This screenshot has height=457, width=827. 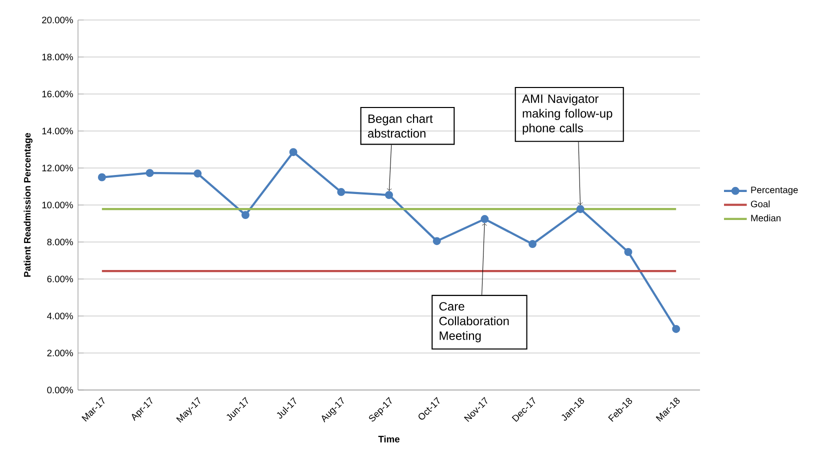 What do you see at coordinates (60, 353) in the screenshot?
I see `y-tick-label: 2.00%` at bounding box center [60, 353].